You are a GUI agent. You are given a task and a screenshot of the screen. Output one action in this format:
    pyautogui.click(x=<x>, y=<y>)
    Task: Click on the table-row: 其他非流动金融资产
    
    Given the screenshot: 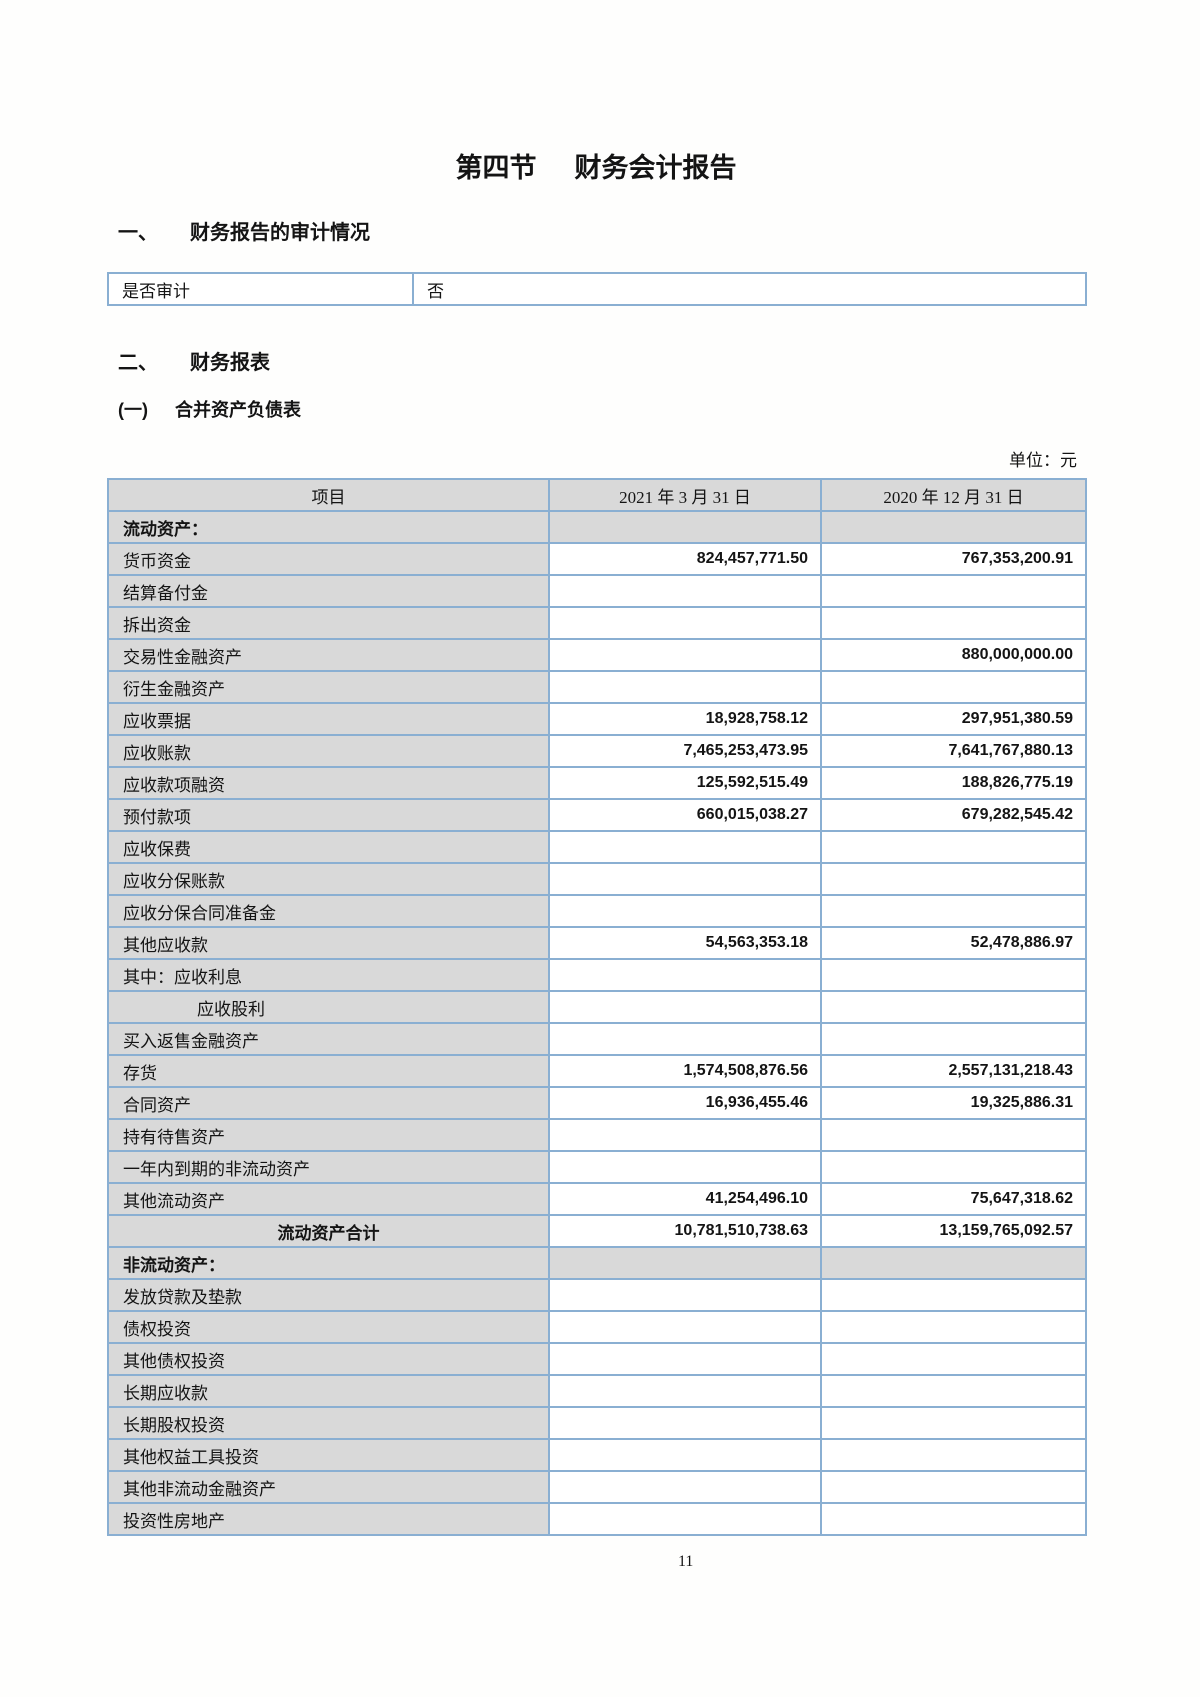 What is the action you would take?
    pyautogui.click(x=597, y=1487)
    